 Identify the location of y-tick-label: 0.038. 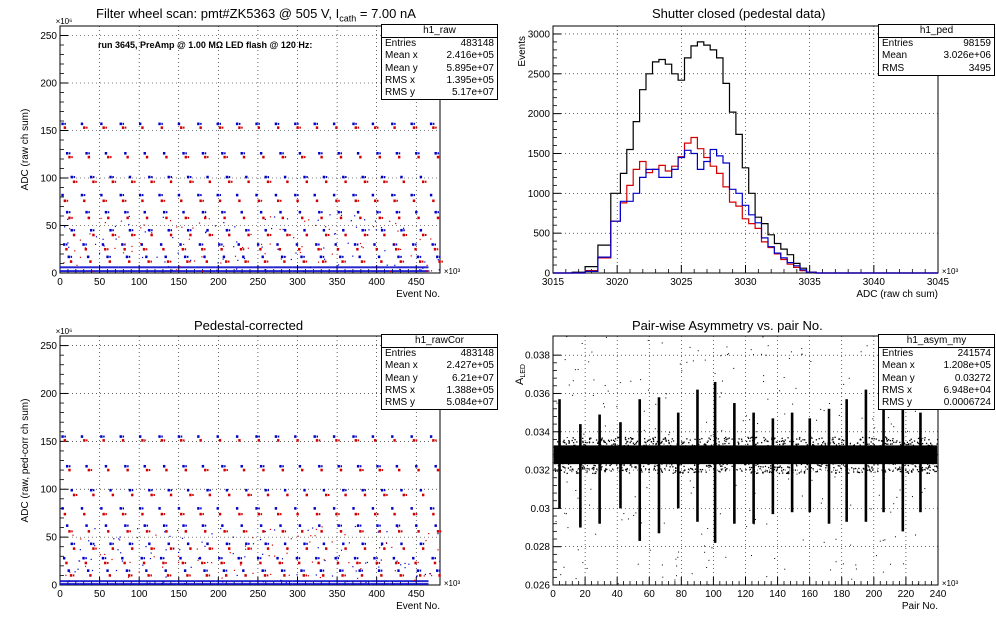
(537, 356).